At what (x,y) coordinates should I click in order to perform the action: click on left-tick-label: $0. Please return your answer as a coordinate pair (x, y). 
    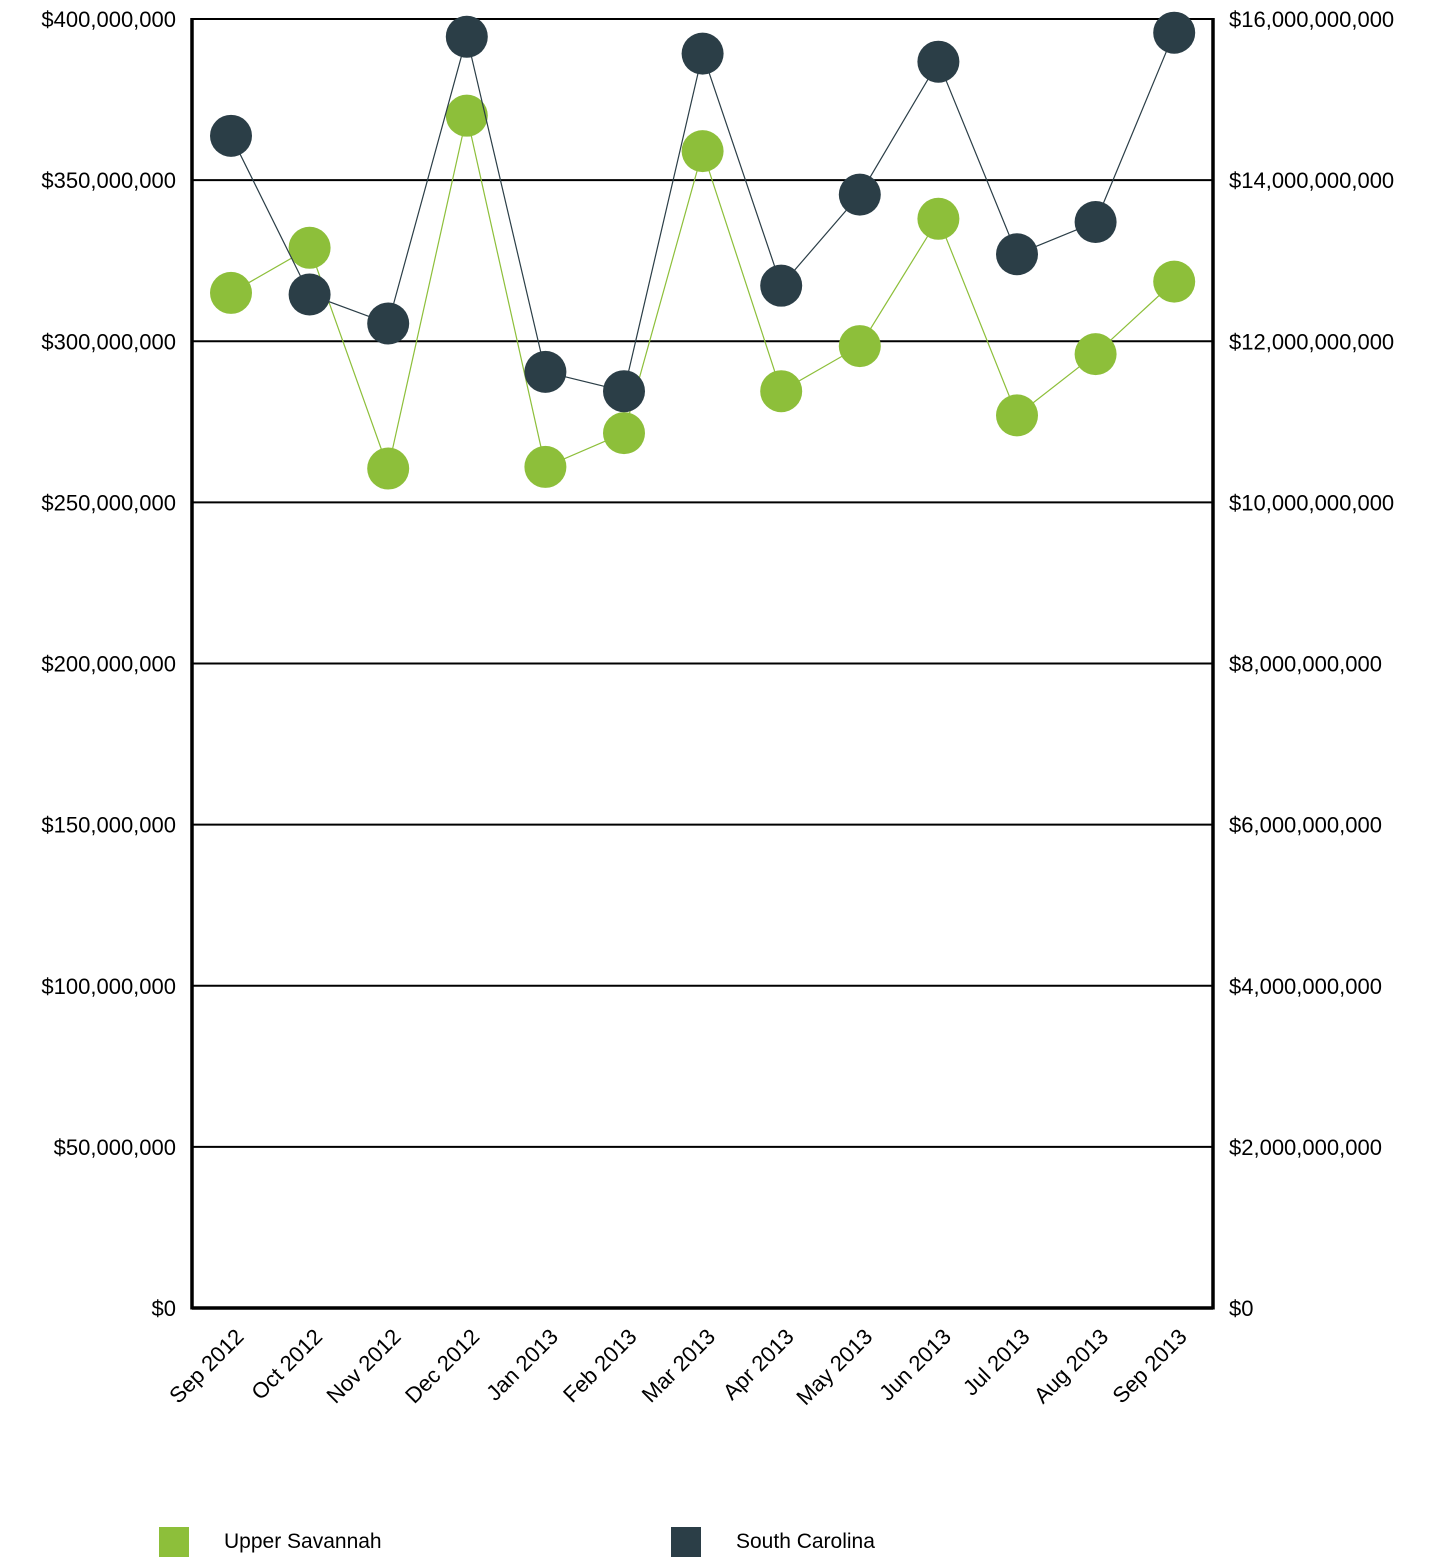
    Looking at the image, I should click on (164, 1308).